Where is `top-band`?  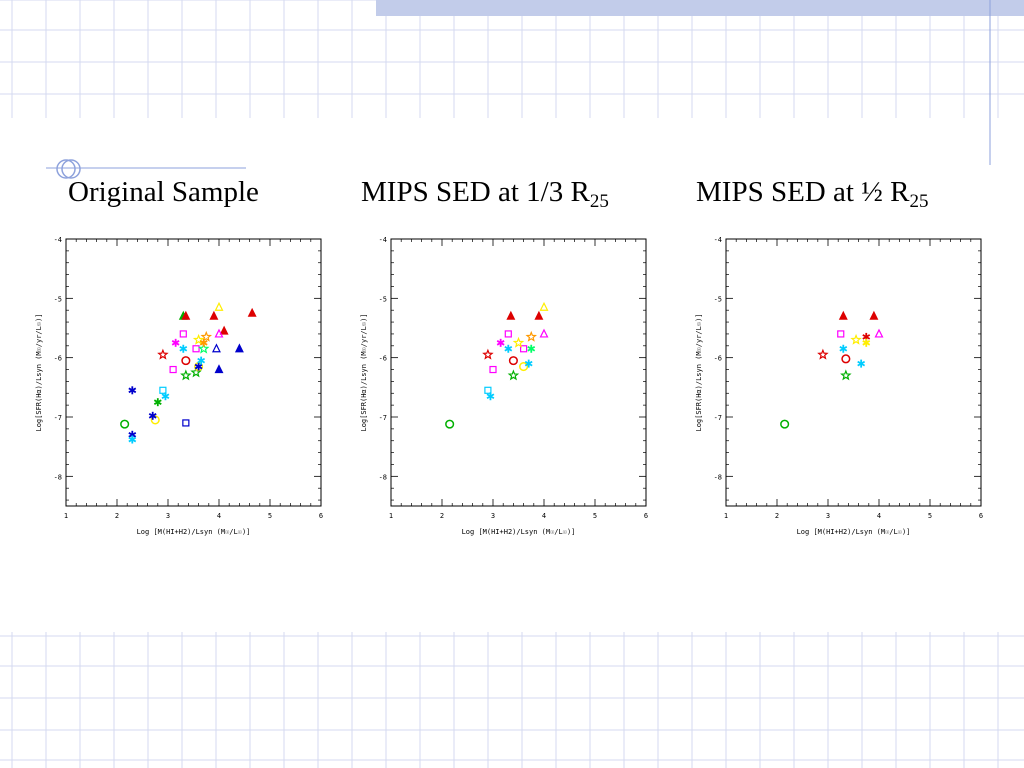 top-band is located at coordinates (700, 8).